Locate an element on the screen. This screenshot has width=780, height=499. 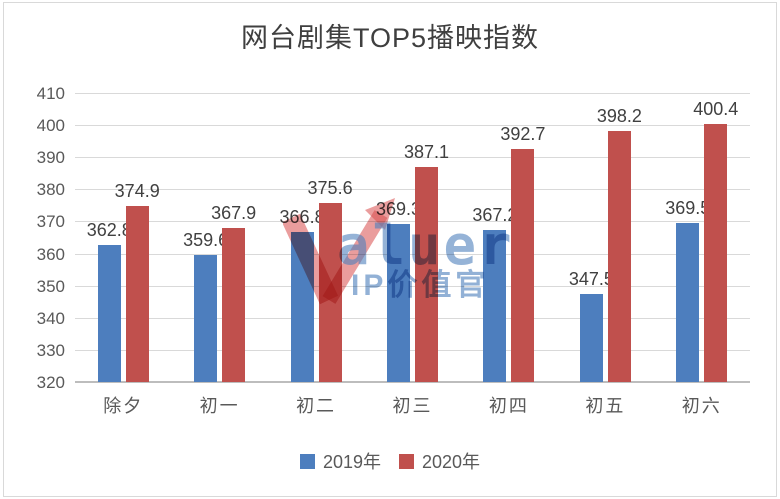
x-category-label: 除夕 is located at coordinates (123, 406).